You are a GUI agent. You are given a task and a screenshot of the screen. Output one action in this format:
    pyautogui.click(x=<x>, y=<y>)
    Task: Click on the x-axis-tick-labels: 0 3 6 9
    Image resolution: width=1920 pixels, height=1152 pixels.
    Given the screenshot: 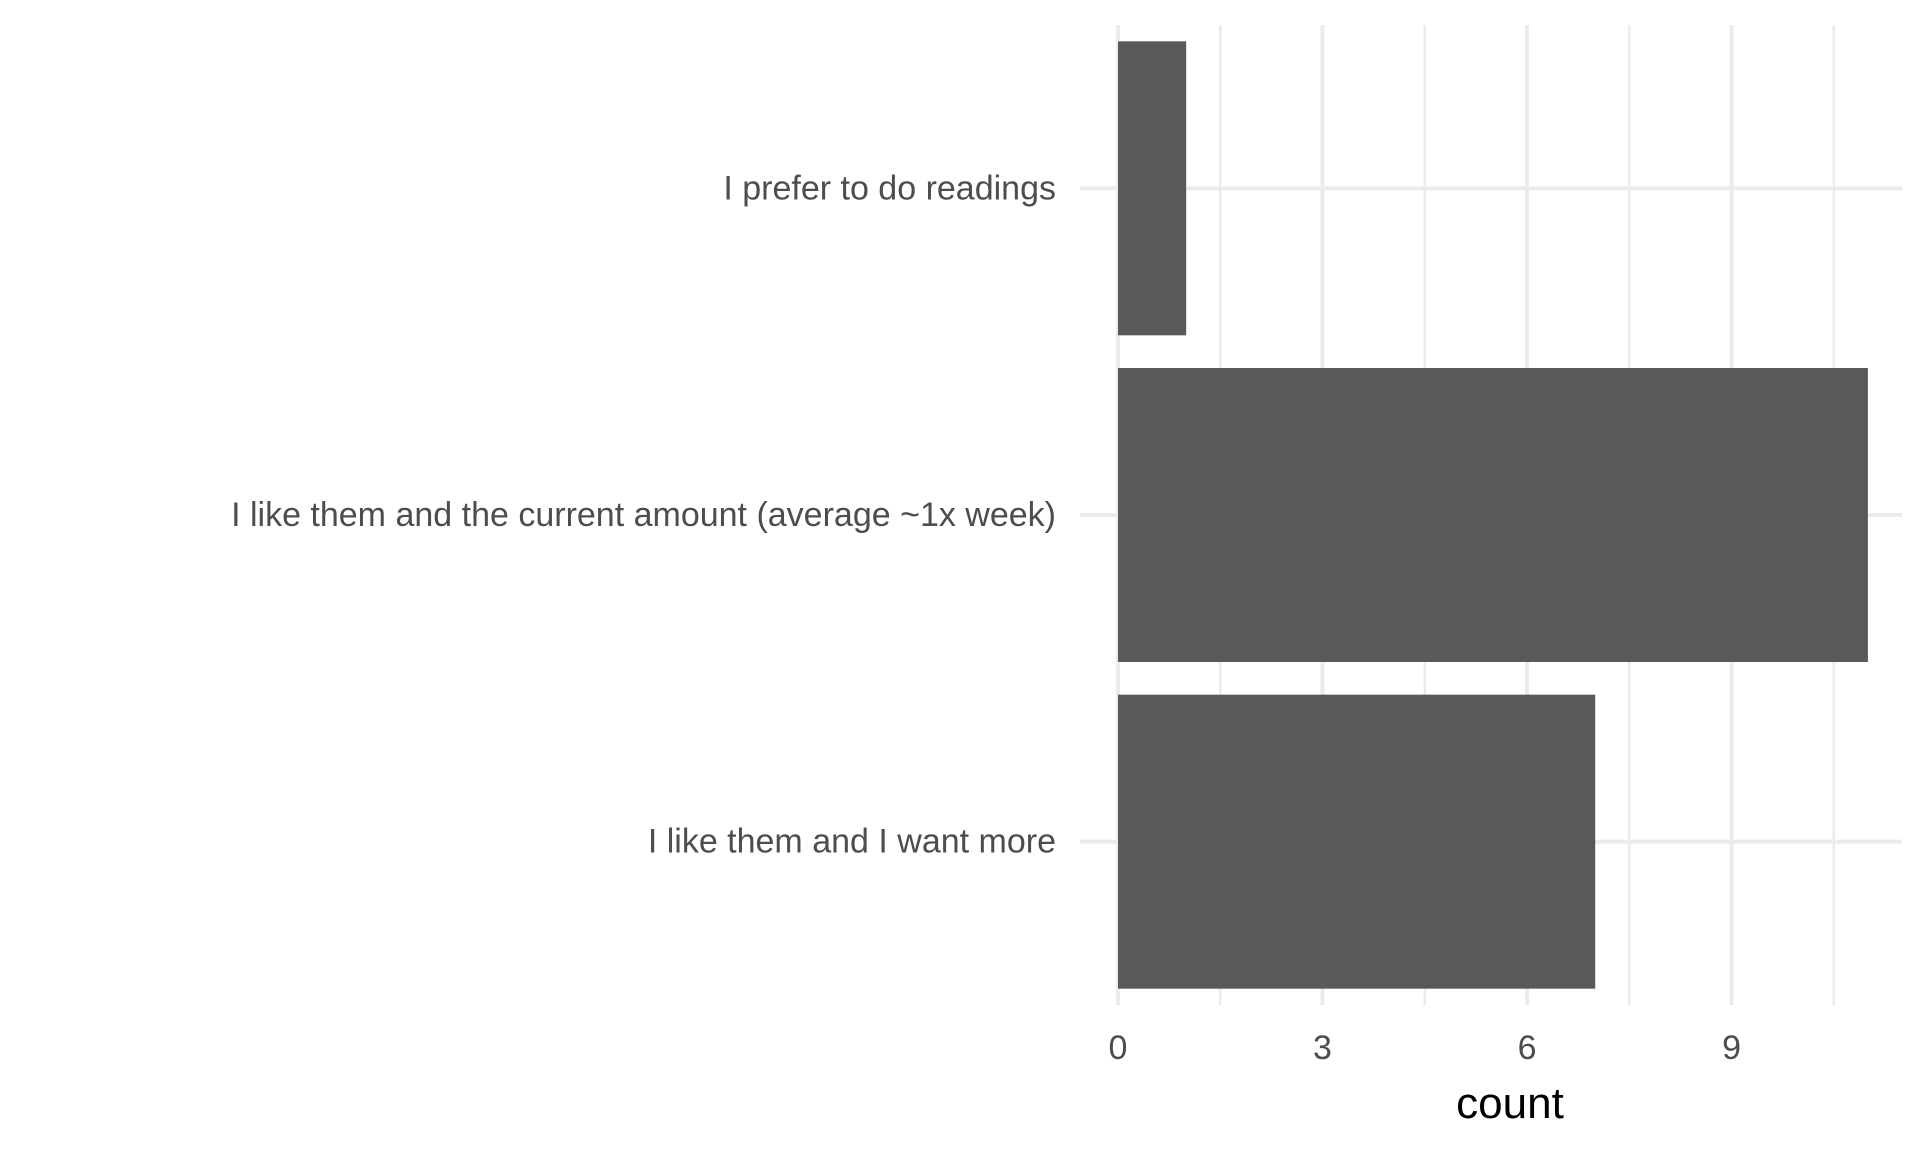 What is the action you would take?
    pyautogui.click(x=1425, y=1048)
    